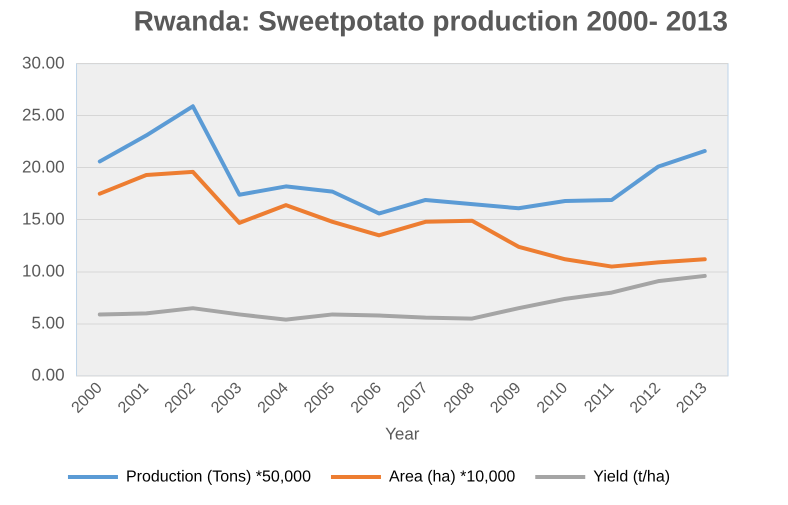  What do you see at coordinates (43, 218) in the screenshot?
I see `y-tick-label: 15.00` at bounding box center [43, 218].